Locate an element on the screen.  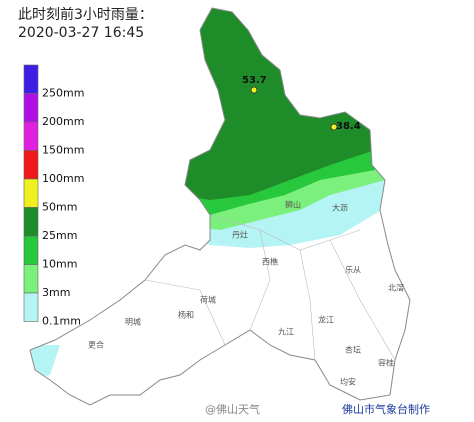
place-name: 容桂 is located at coordinates (386, 363).